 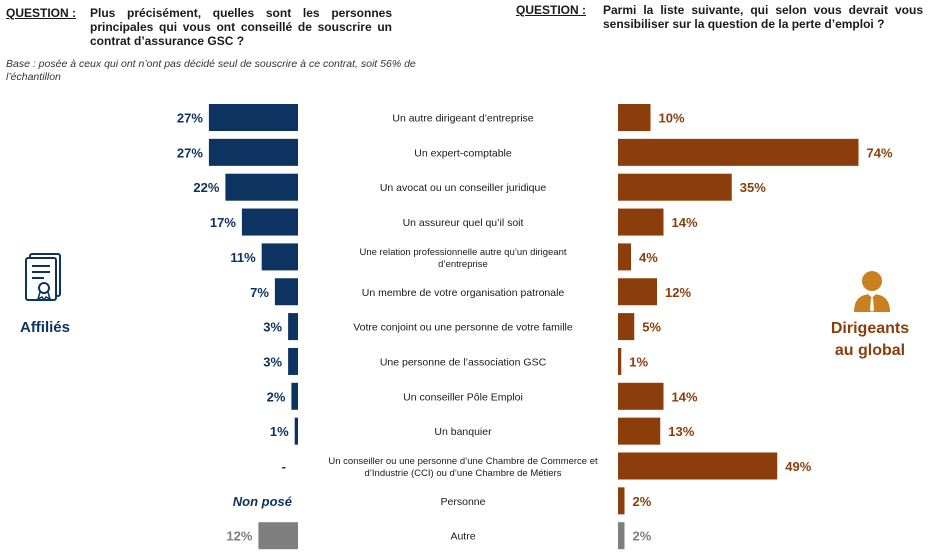 What do you see at coordinates (463, 502) in the screenshot?
I see `category-label: Personne` at bounding box center [463, 502].